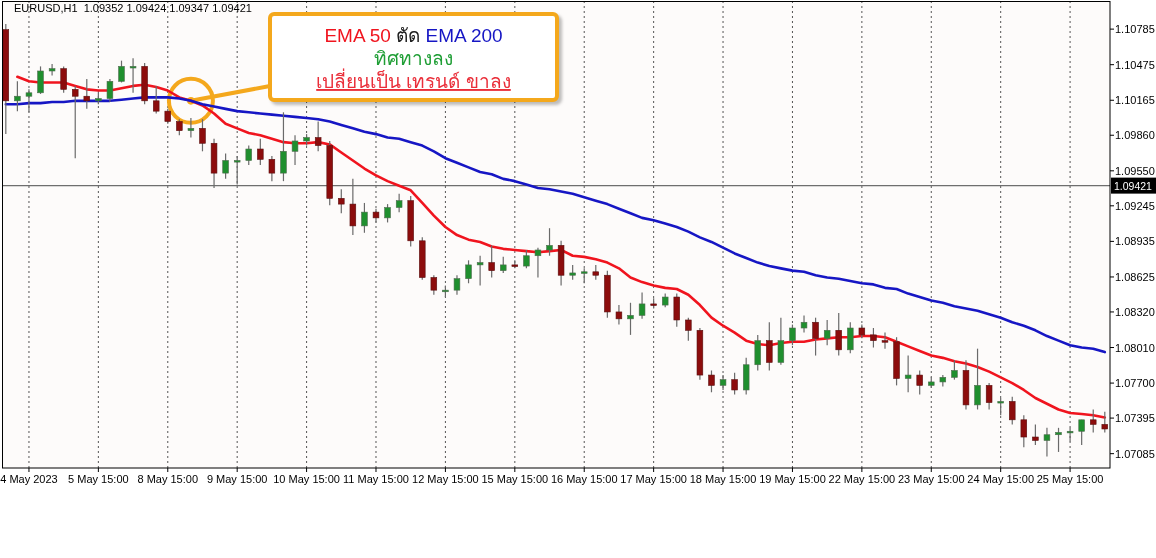 This screenshot has height=558, width=1156. I want to click on title: EURUSD,H1 1.09352 1.09424 1.09347 1.09421, so click(133, 8).